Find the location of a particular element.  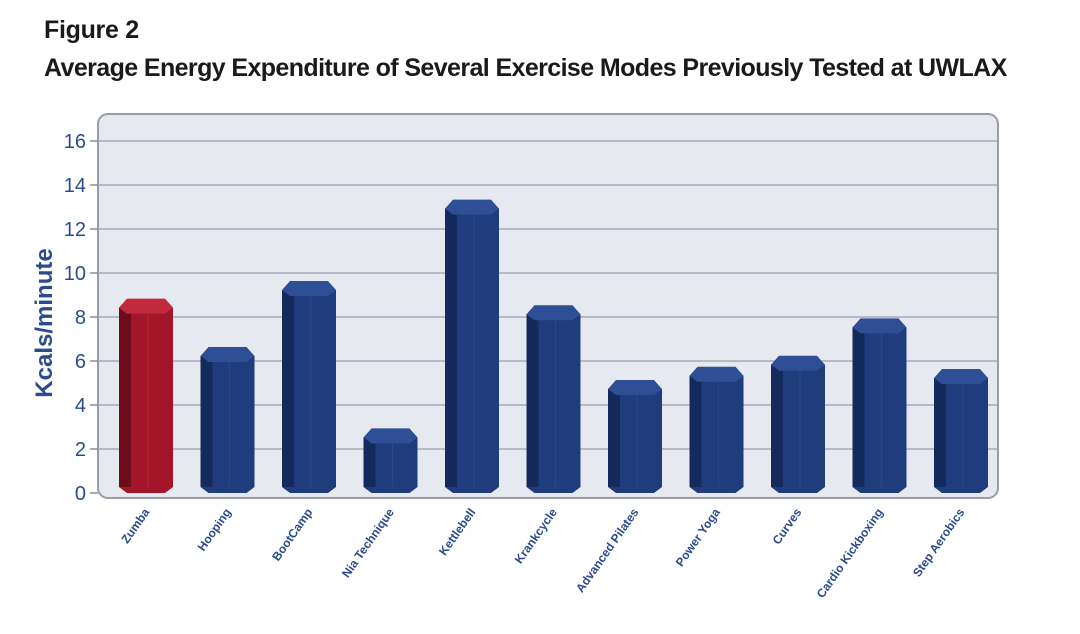

bar-curves is located at coordinates (798, 424).